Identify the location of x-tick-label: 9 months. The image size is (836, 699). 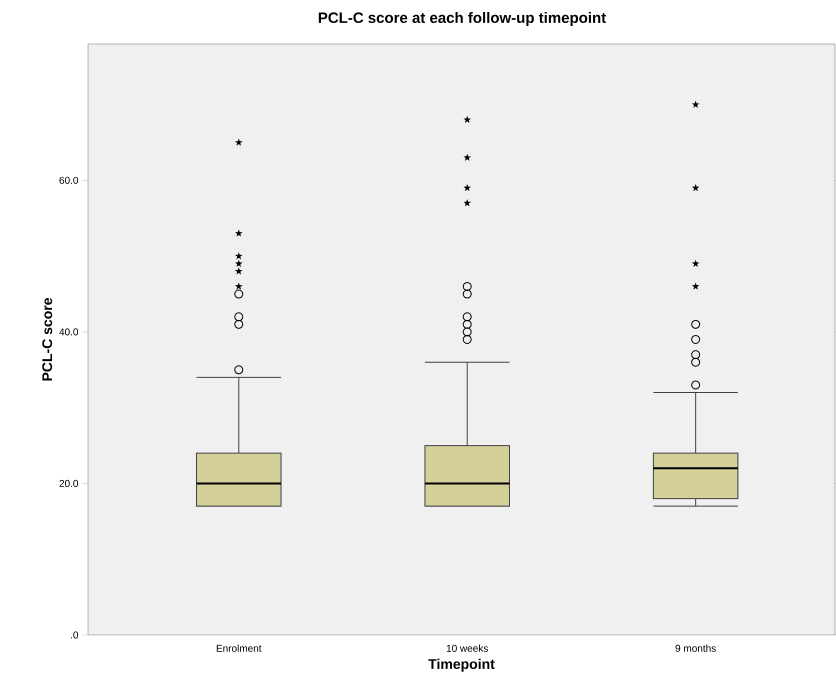
(696, 648).